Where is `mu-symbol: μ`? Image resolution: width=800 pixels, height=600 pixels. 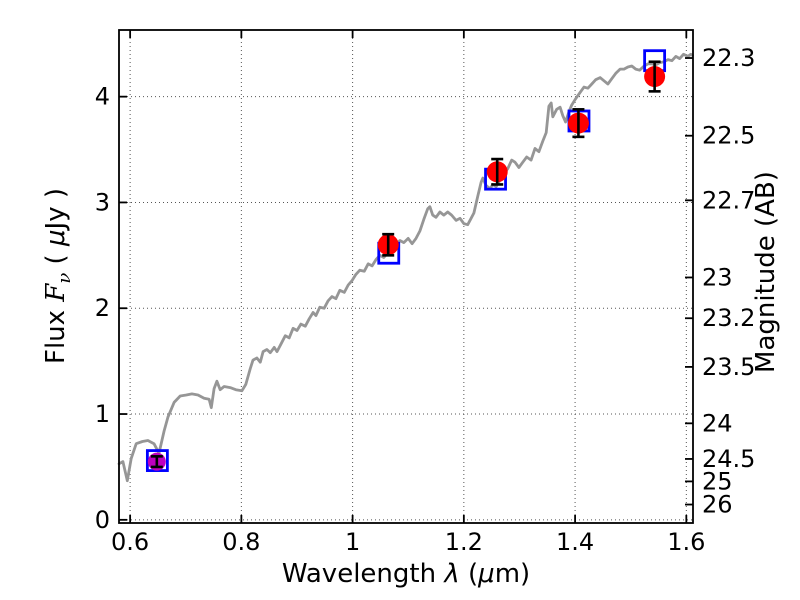
mu-symbol: μ is located at coordinates (486, 574).